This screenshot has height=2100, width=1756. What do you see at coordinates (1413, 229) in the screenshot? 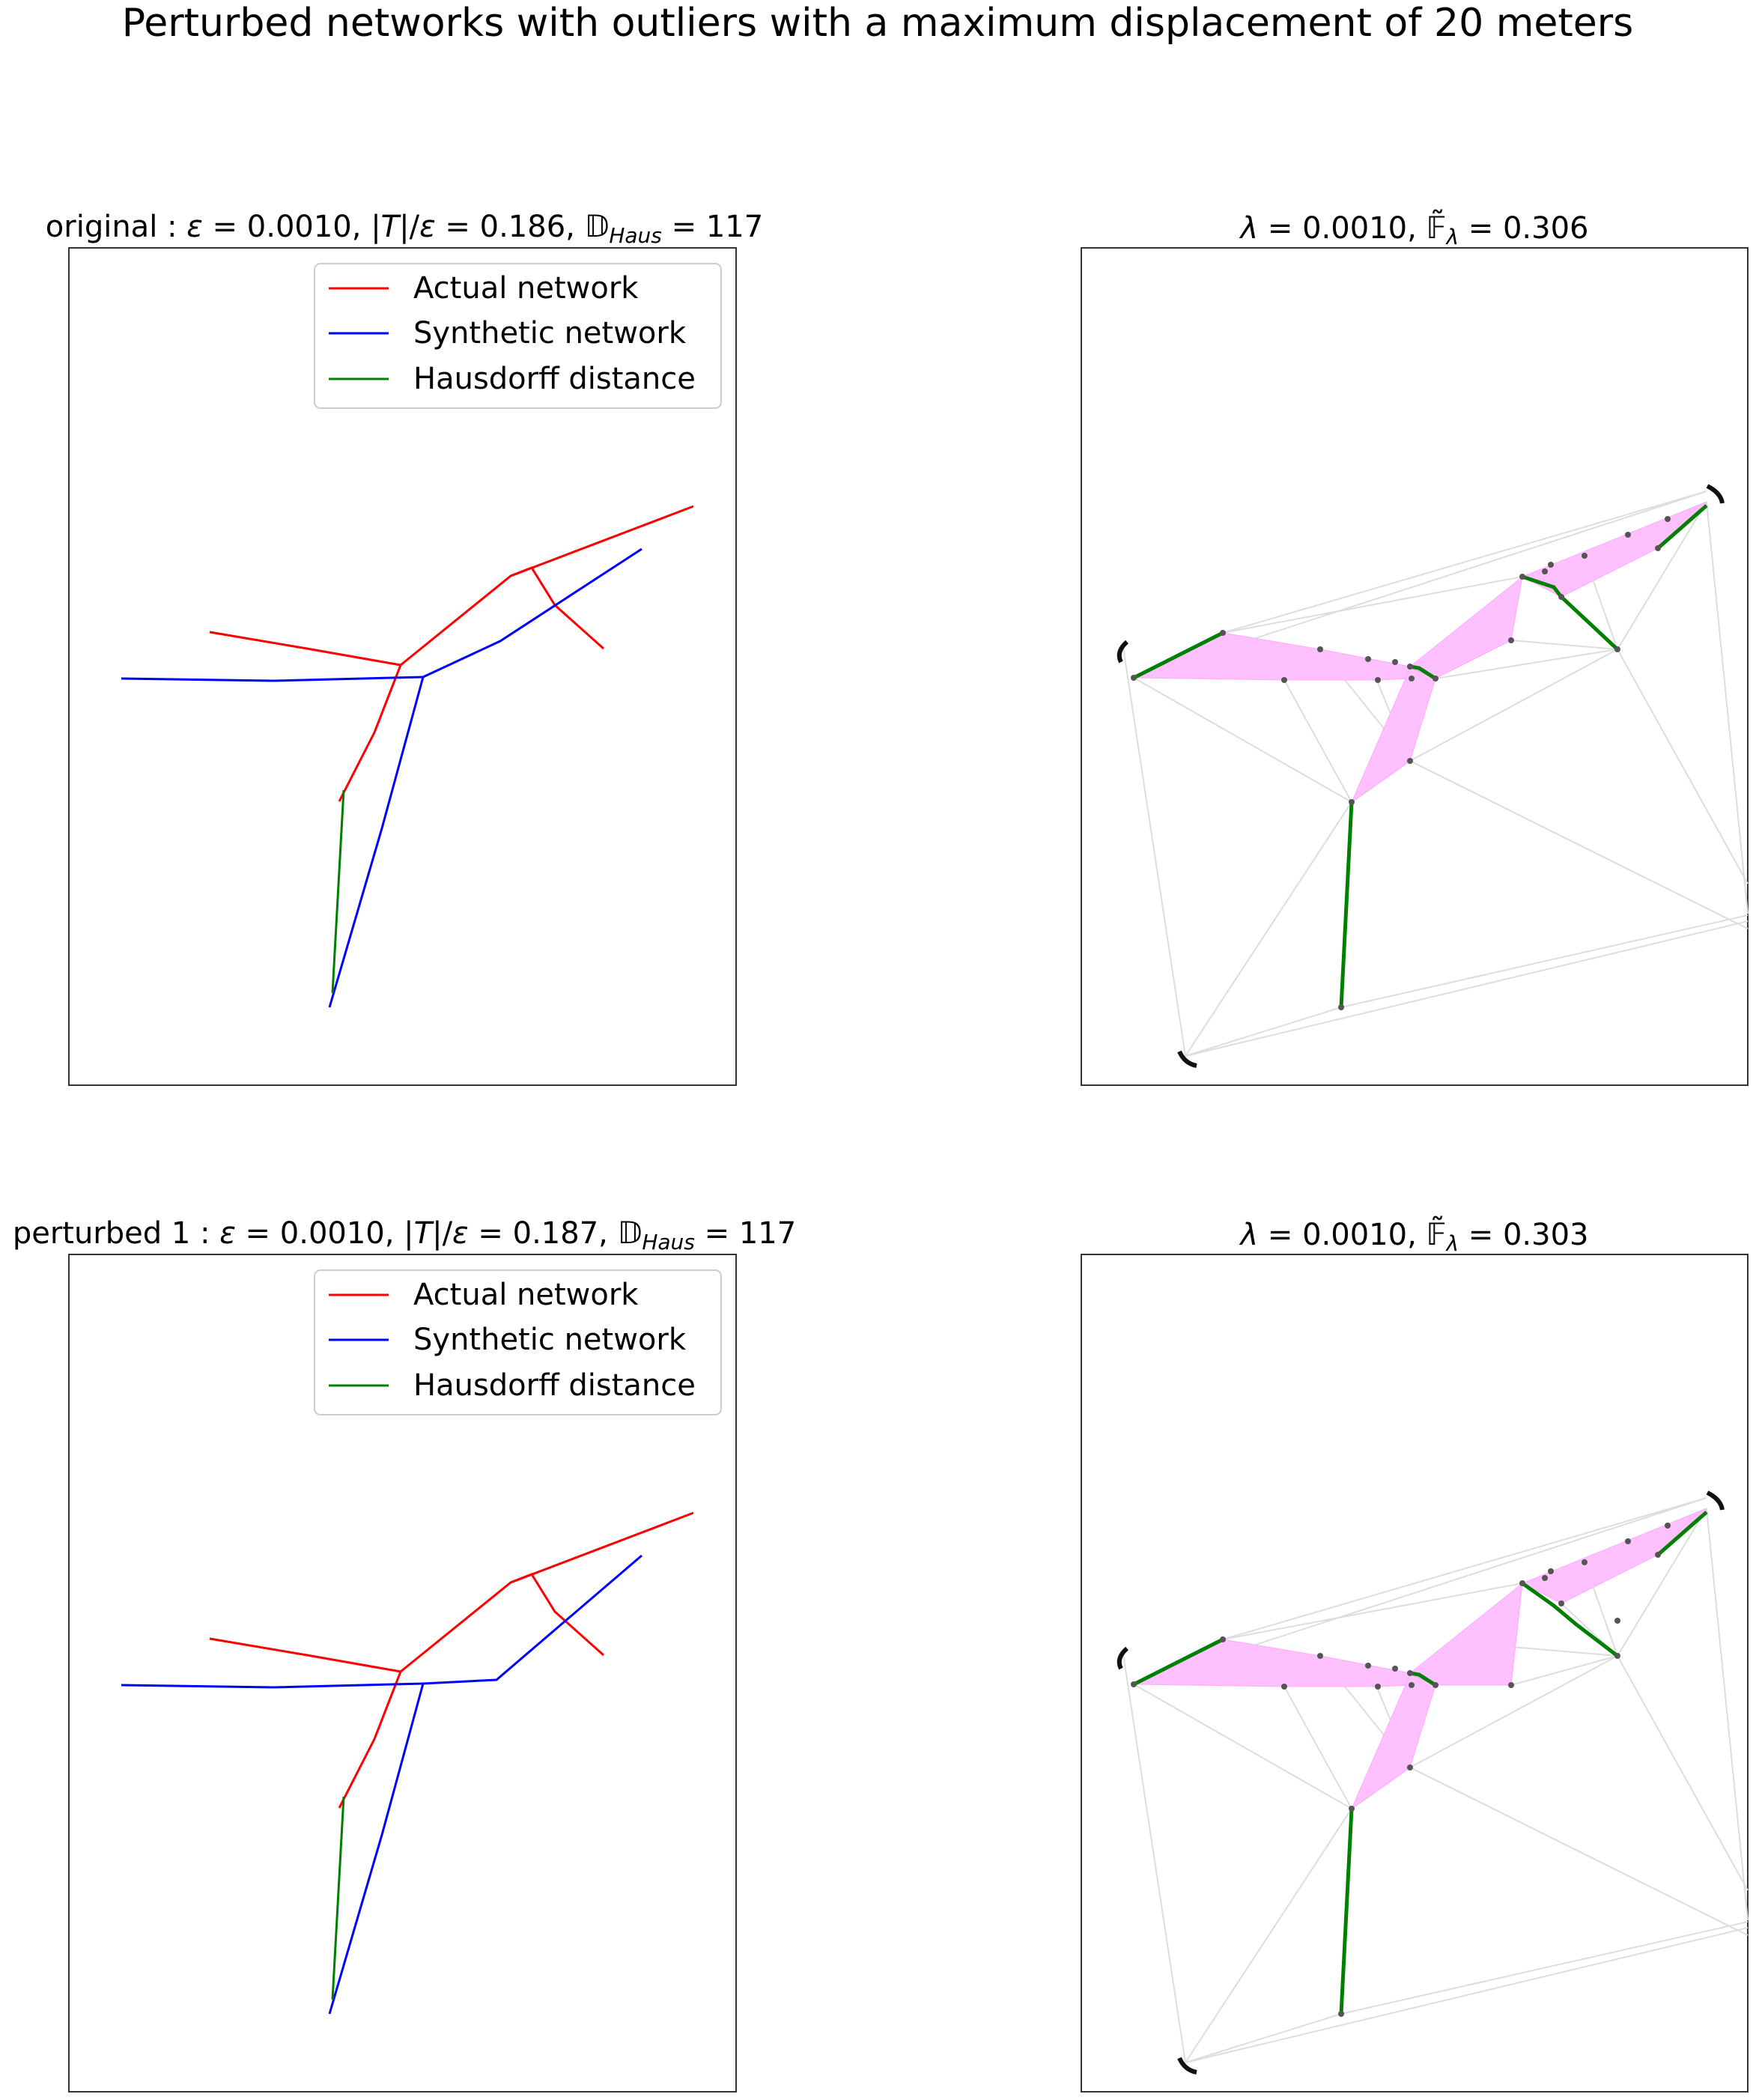
I see `panel-title-lambda: λ = 0.0010, 𝔽̃λ = 0.306` at bounding box center [1413, 229].